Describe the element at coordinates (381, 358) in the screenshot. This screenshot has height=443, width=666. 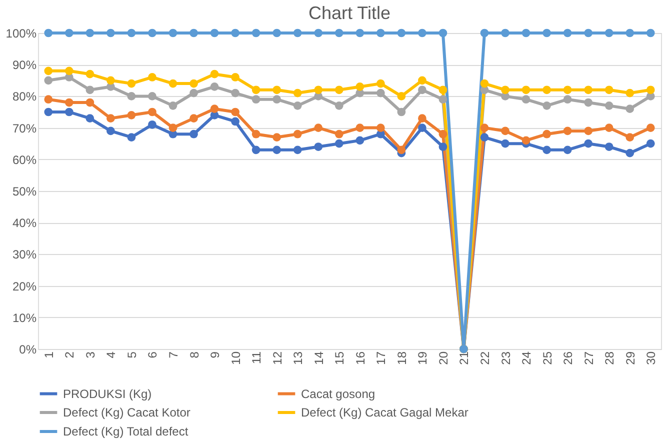
I see `x-tick-label: 17` at that location.